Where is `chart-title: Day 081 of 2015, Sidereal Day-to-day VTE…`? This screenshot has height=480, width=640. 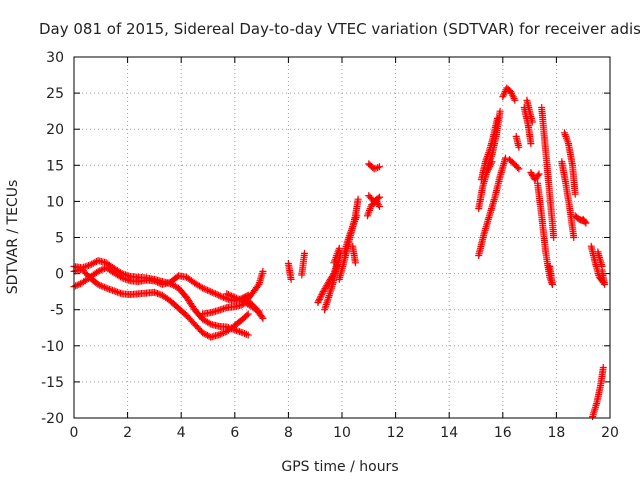 chart-title: Day 081 of 2015, Sidereal Day-to-day VTE… is located at coordinates (339, 29).